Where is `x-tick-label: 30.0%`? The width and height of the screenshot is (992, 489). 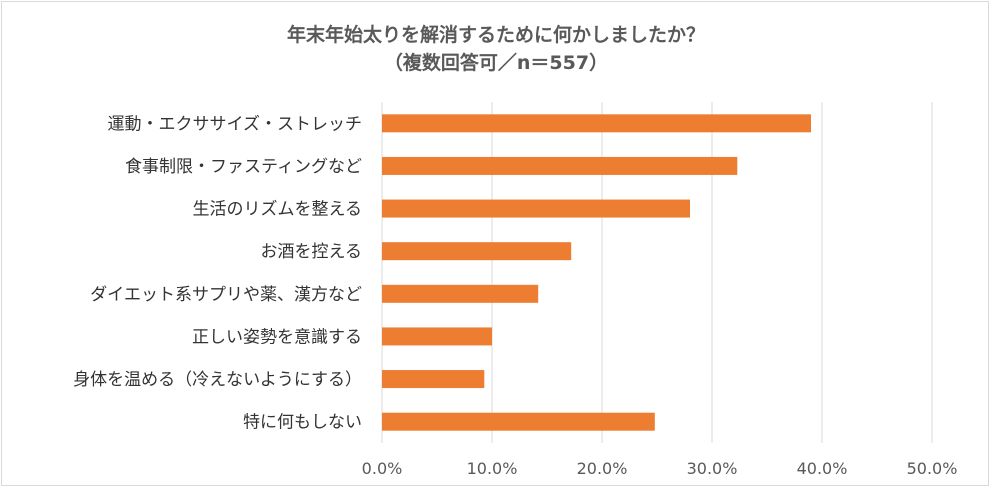
x-tick-label: 30.0% is located at coordinates (712, 468).